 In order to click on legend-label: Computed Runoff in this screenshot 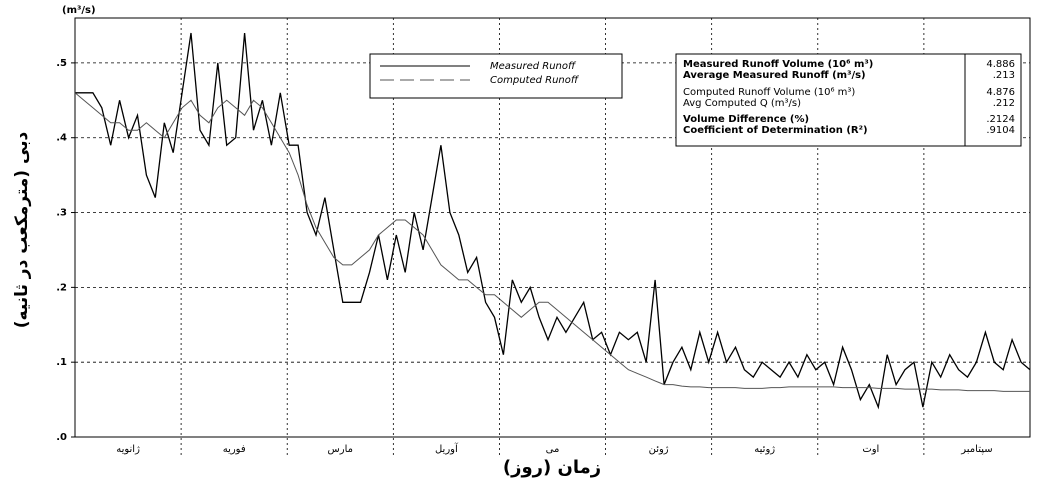, I will do `click(535, 80)`.